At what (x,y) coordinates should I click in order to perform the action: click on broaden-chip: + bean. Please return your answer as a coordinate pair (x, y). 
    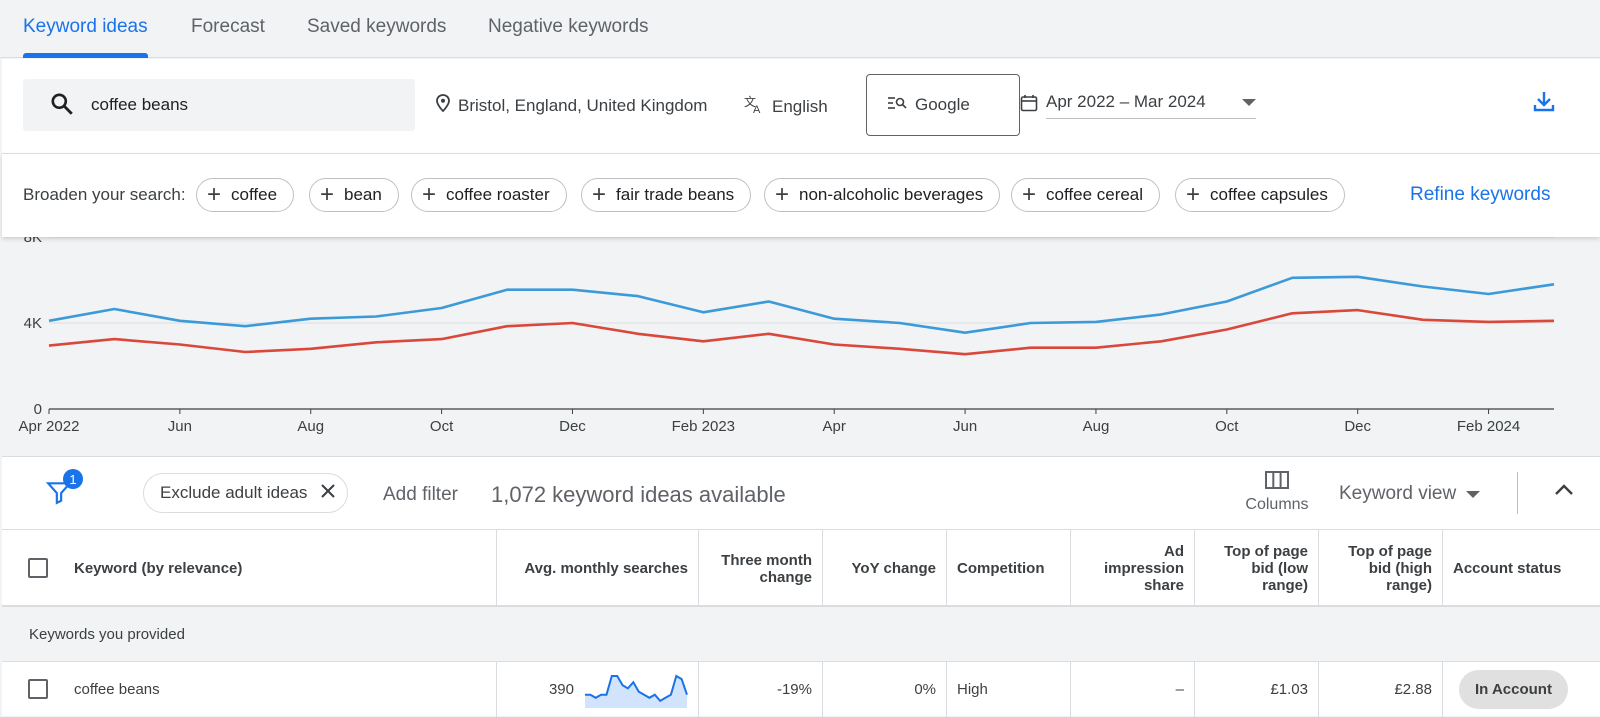
    Looking at the image, I should click on (354, 195).